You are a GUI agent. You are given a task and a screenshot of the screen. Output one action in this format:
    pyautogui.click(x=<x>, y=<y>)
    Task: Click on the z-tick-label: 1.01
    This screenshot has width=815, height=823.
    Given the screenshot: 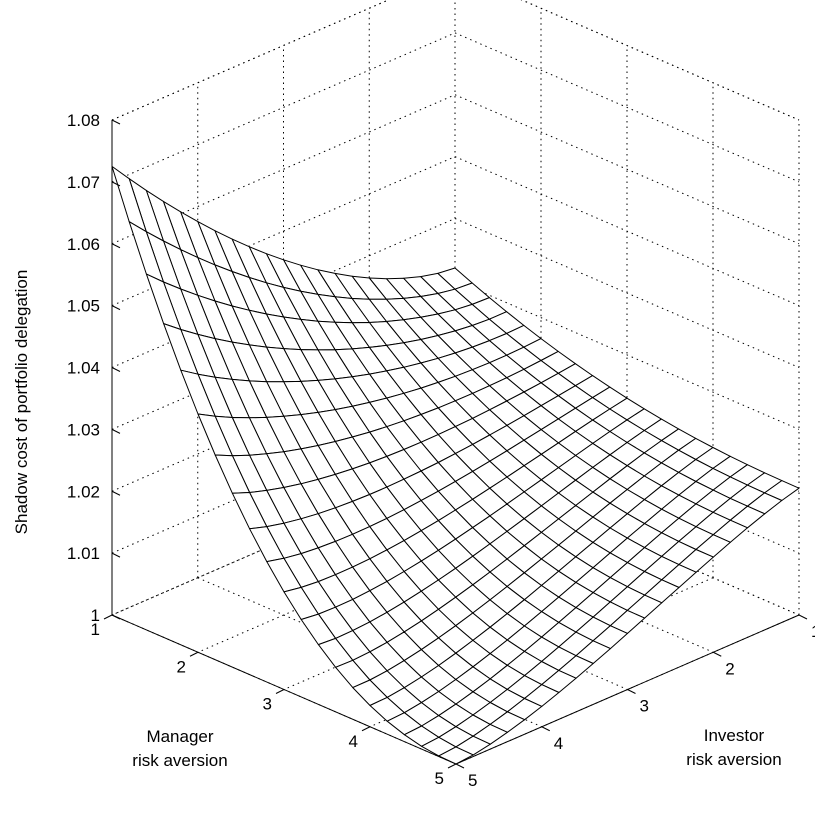 What is the action you would take?
    pyautogui.click(x=83, y=553)
    